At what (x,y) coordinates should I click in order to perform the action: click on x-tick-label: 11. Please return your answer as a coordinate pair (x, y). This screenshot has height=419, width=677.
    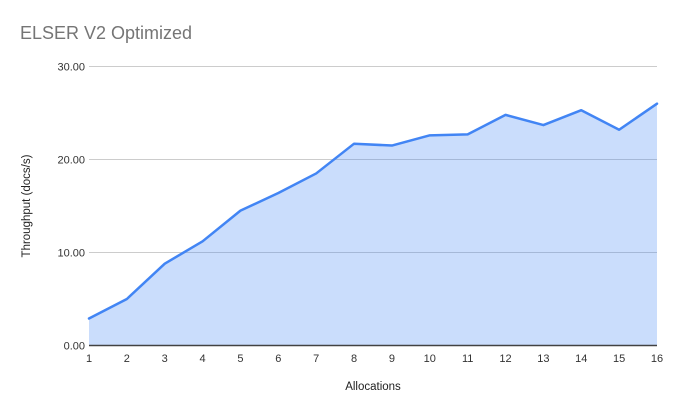
    Looking at the image, I should click on (467, 359).